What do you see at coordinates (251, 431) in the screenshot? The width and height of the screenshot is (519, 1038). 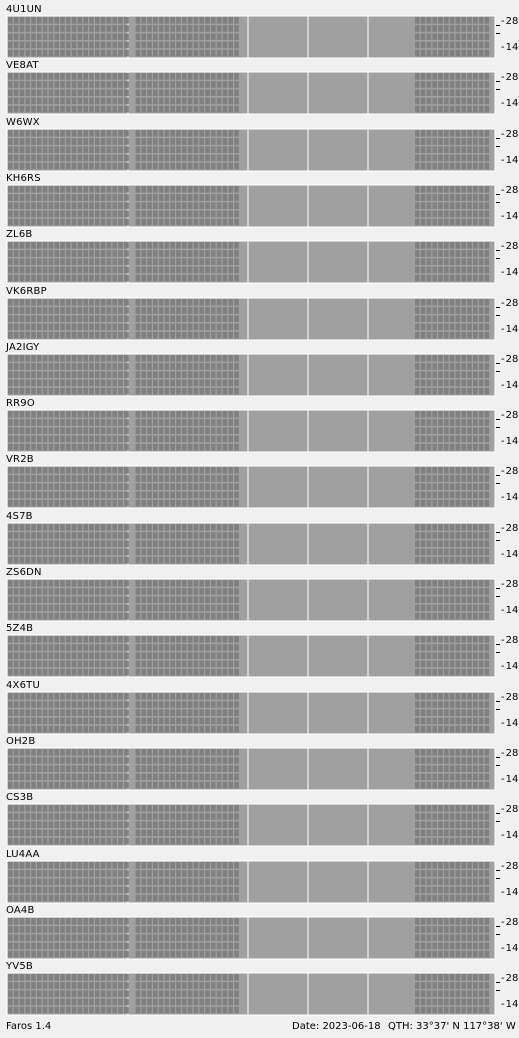 I see `grid-background` at bounding box center [251, 431].